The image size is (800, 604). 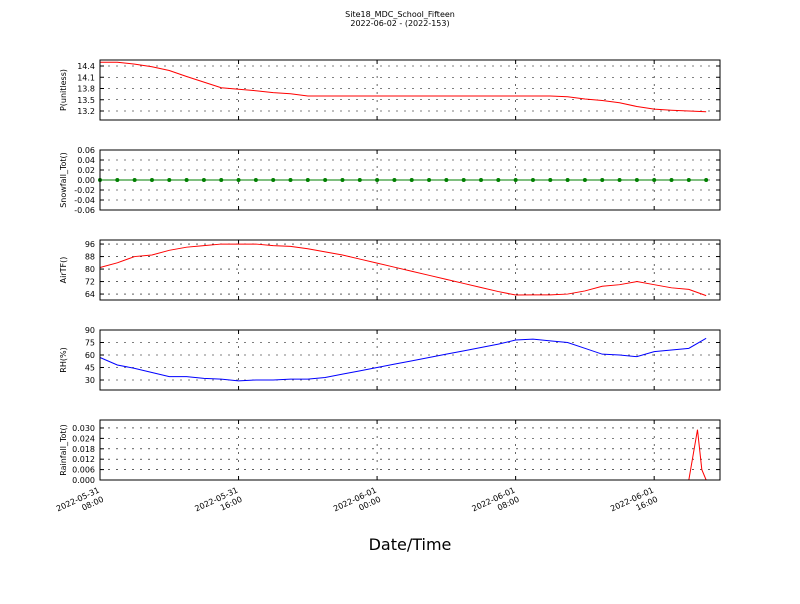 What do you see at coordinates (84, 190) in the screenshot?
I see `y-tick-label: -0.02` at bounding box center [84, 190].